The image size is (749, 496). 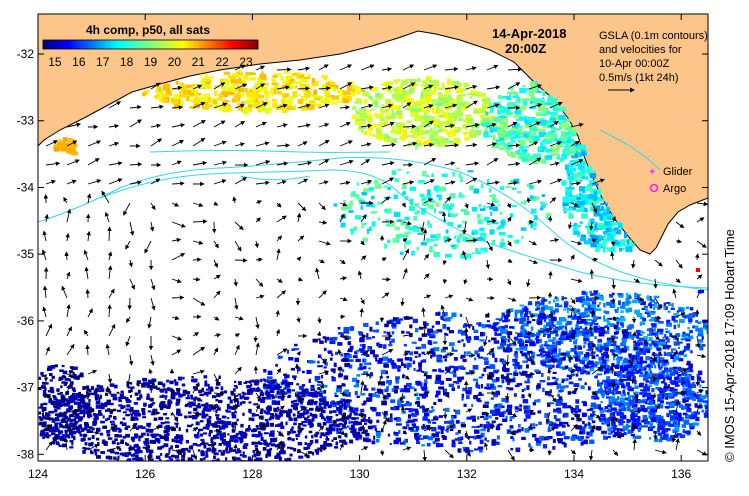 I want to click on gsla-note-line-4: 0.5m/s (1kt 24h), so click(x=638, y=78).